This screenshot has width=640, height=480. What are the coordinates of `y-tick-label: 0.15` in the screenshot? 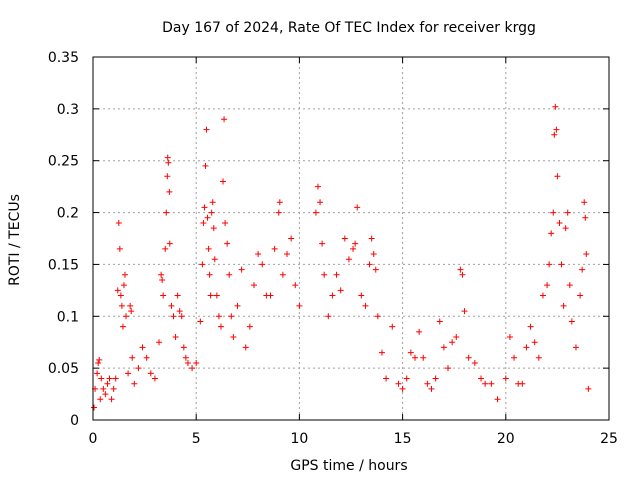 It's located at (63, 265).